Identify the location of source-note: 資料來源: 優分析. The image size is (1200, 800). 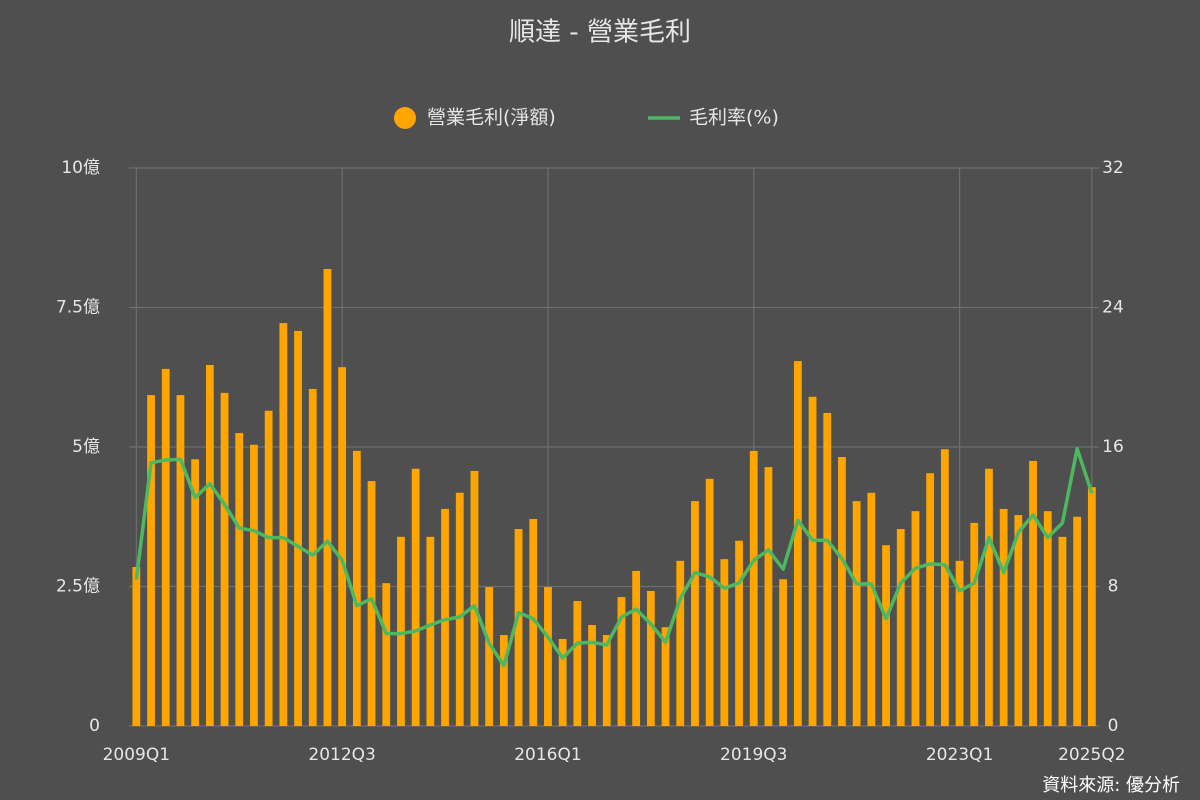
(1111, 785).